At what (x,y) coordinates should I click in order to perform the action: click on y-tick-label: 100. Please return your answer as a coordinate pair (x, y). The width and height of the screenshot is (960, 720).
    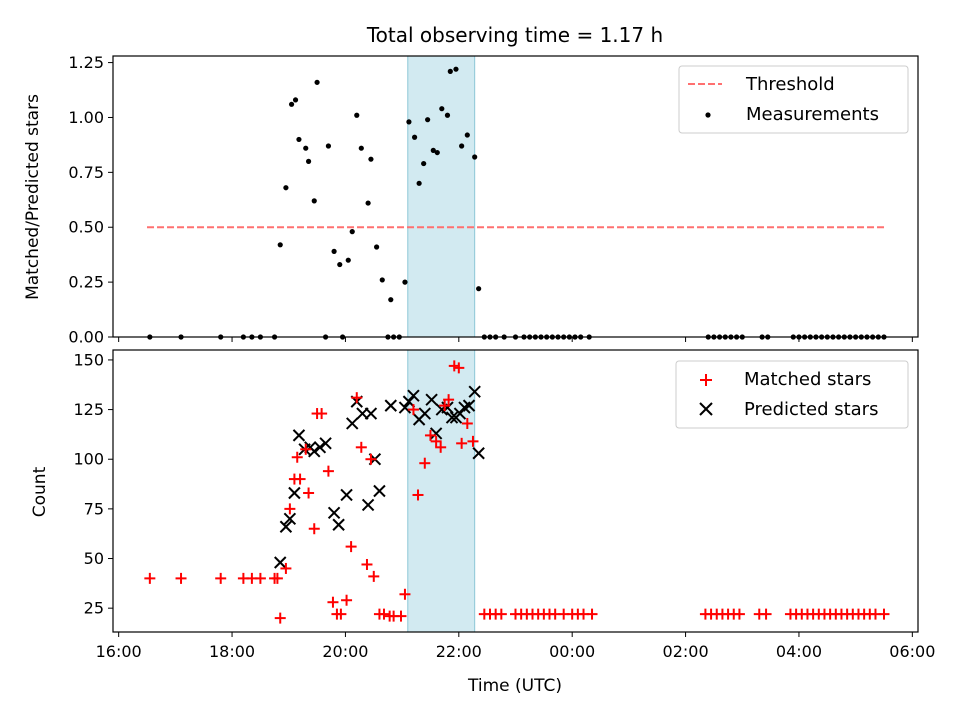
    Looking at the image, I should click on (88, 459).